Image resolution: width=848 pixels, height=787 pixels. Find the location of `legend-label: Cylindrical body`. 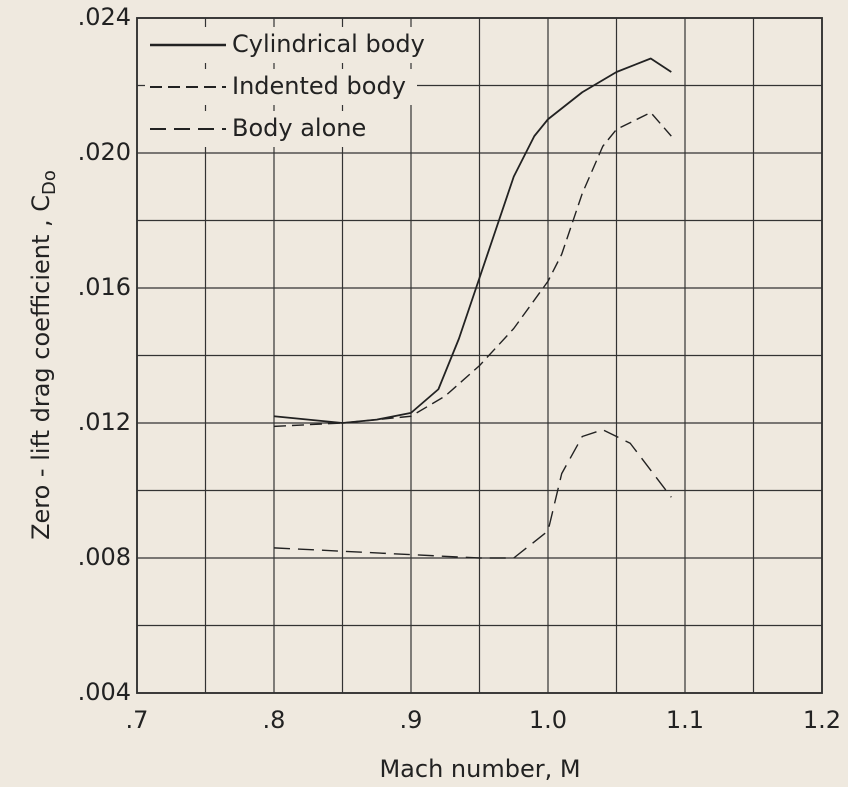

legend-label: Cylindrical body is located at coordinates (328, 44).